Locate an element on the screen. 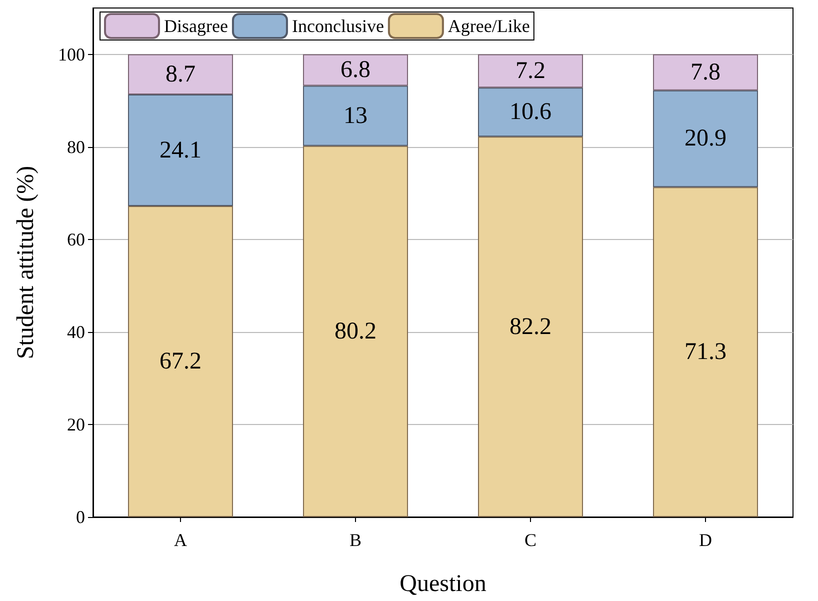  data-label: 80.2 is located at coordinates (355, 331).